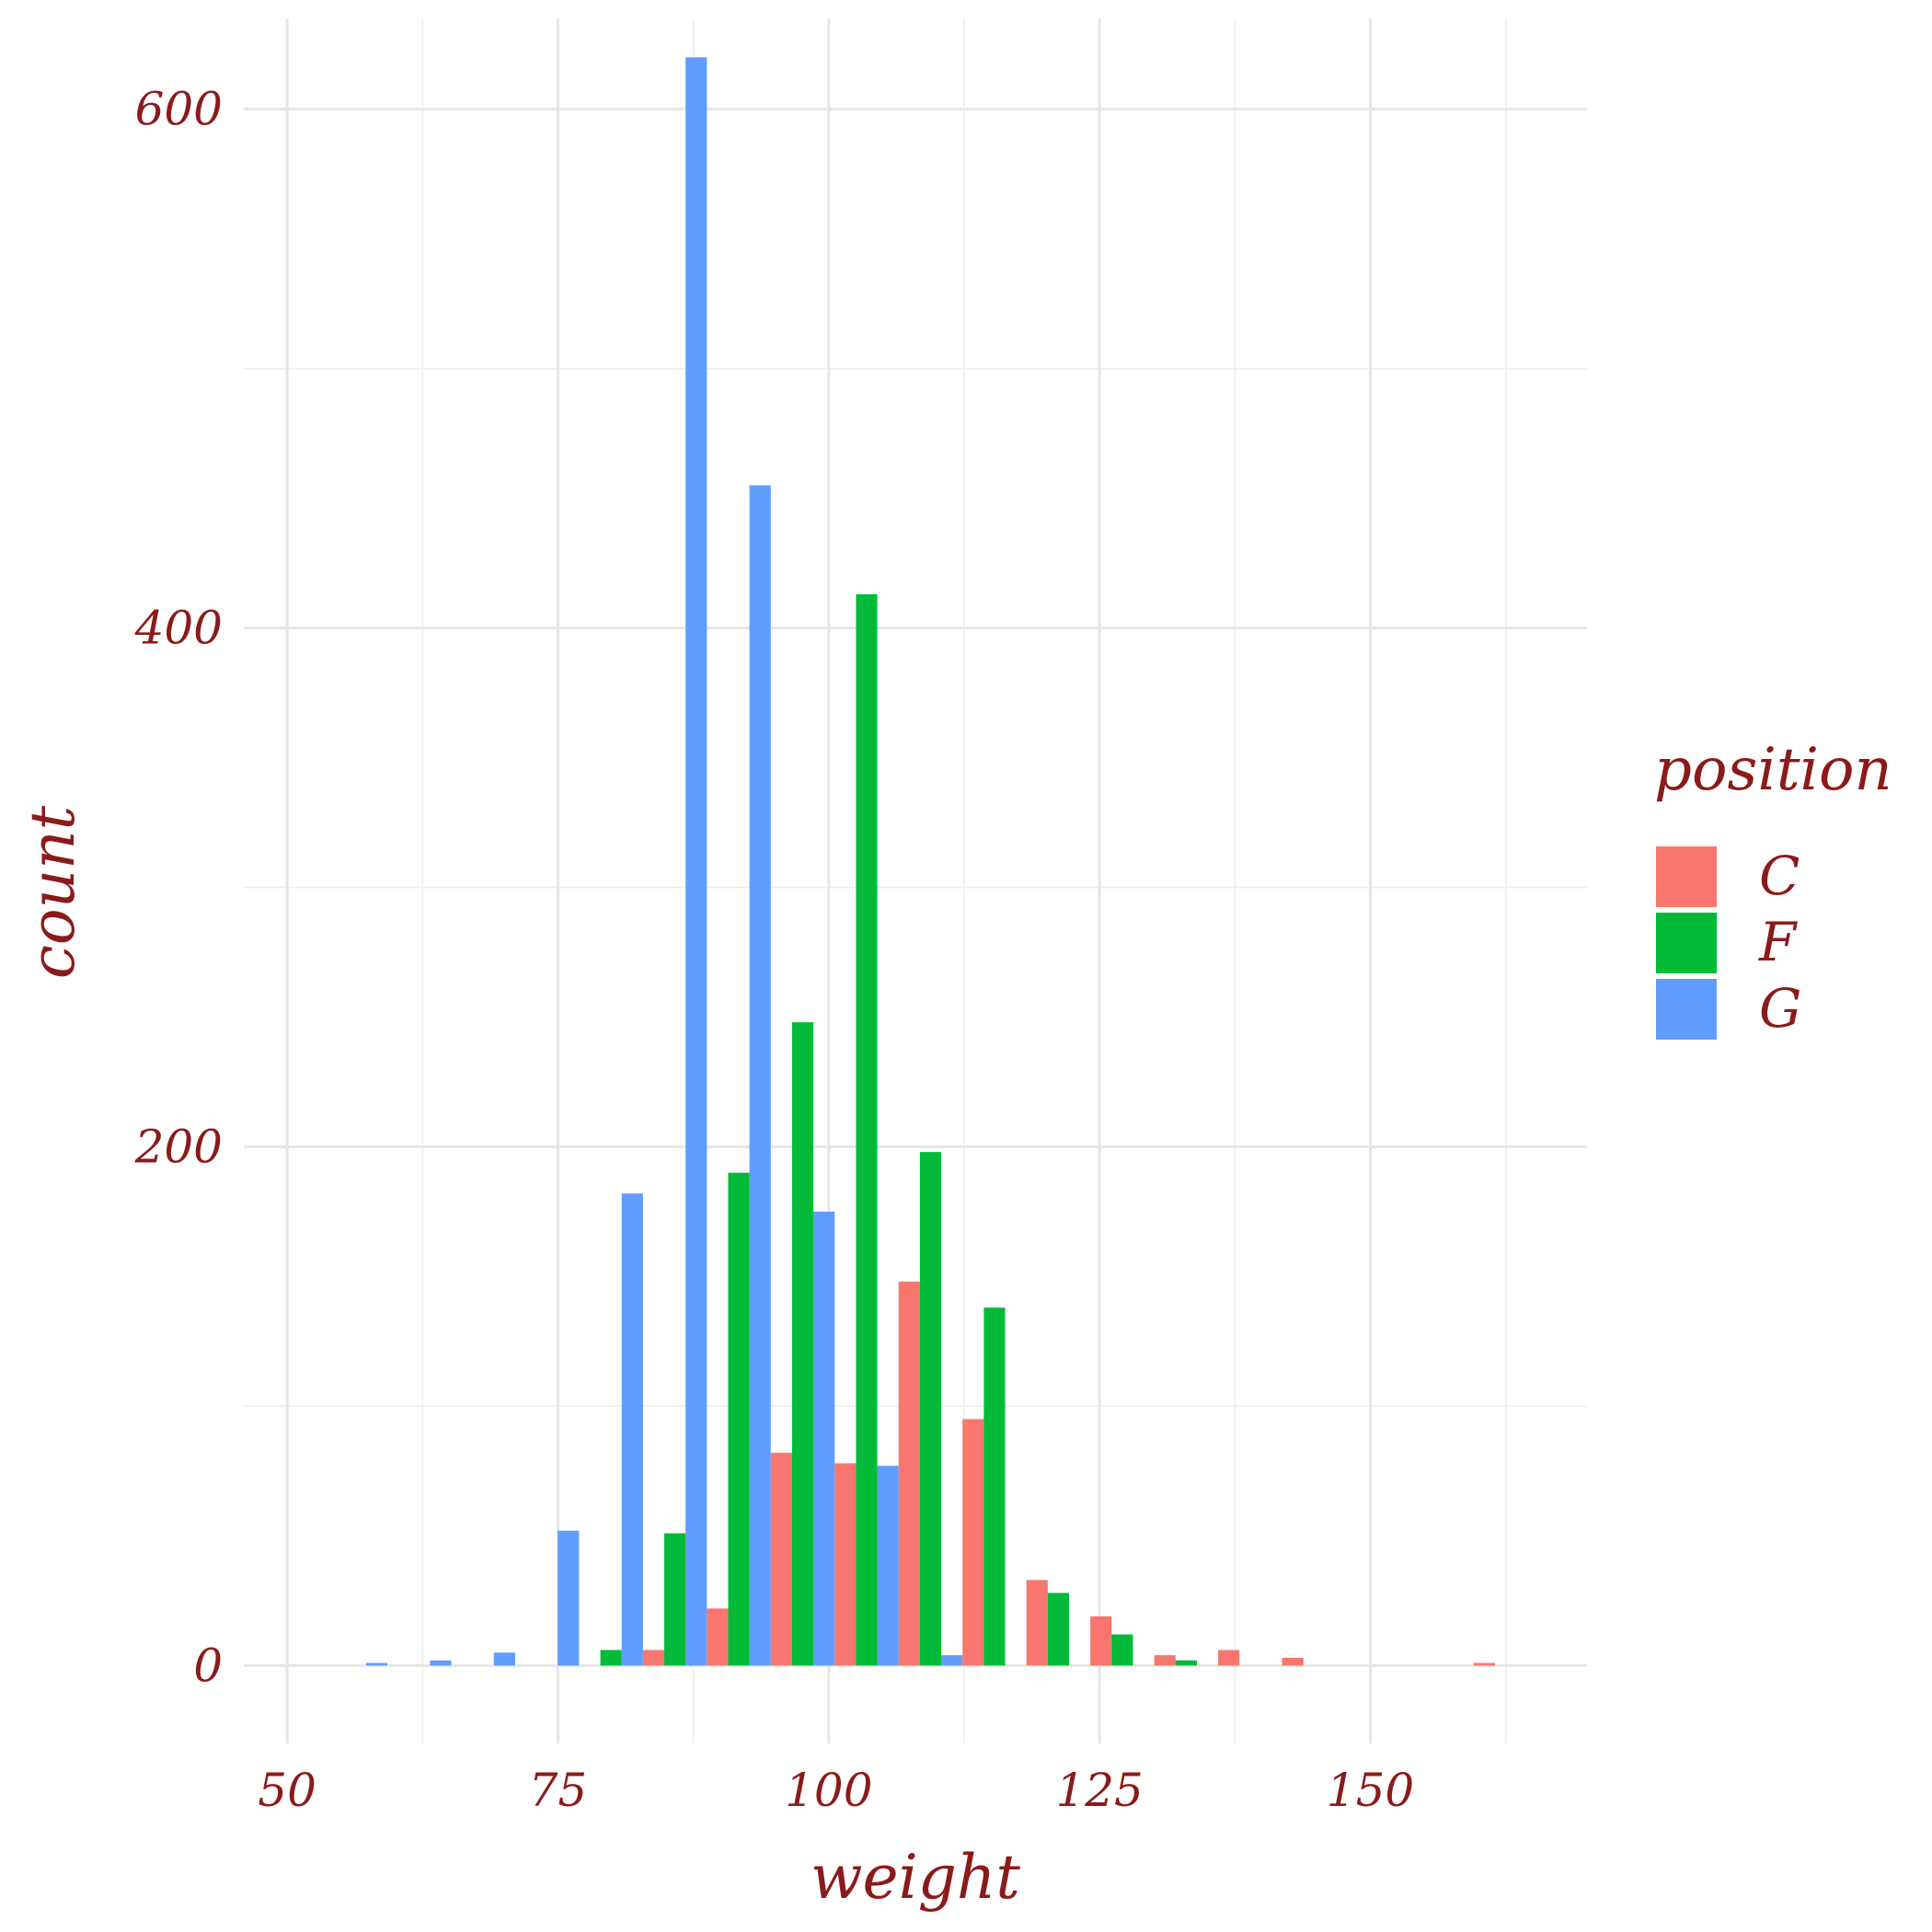 The image size is (1932, 1932). What do you see at coordinates (1780, 1008) in the screenshot?
I see `legend-label-G: G` at bounding box center [1780, 1008].